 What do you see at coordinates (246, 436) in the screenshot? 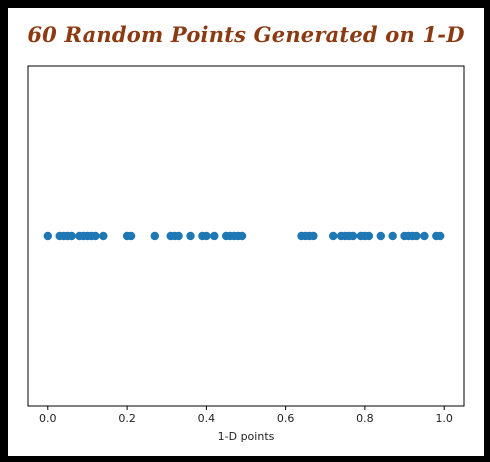
I see `x-axis-label: 1-D points` at bounding box center [246, 436].